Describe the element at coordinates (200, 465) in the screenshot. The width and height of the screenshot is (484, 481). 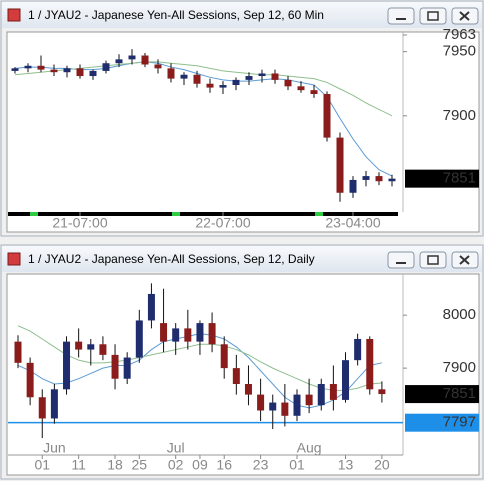
I see `x-tick-label: 09` at that location.